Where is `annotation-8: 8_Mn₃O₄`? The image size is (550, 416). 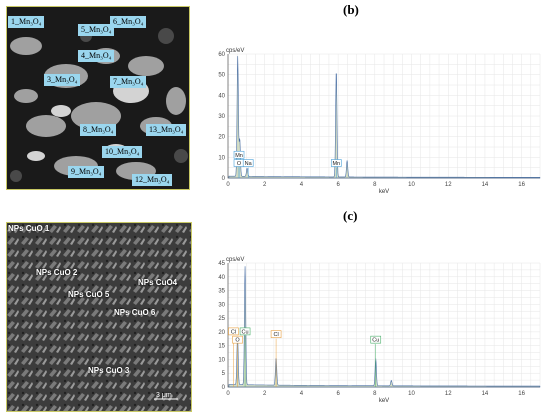 annotation-8: 8_Mn₃O₄ is located at coordinates (98, 130).